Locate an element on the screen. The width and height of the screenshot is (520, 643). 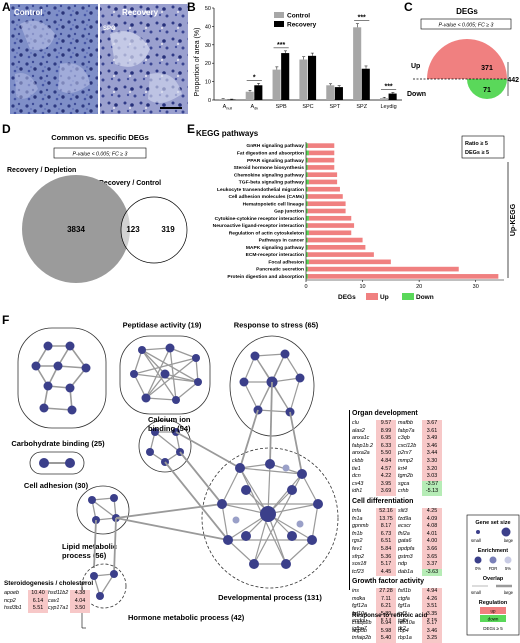
kegg-filter-ratio: Ratio ≥ 5 is located at coordinates (476, 144).